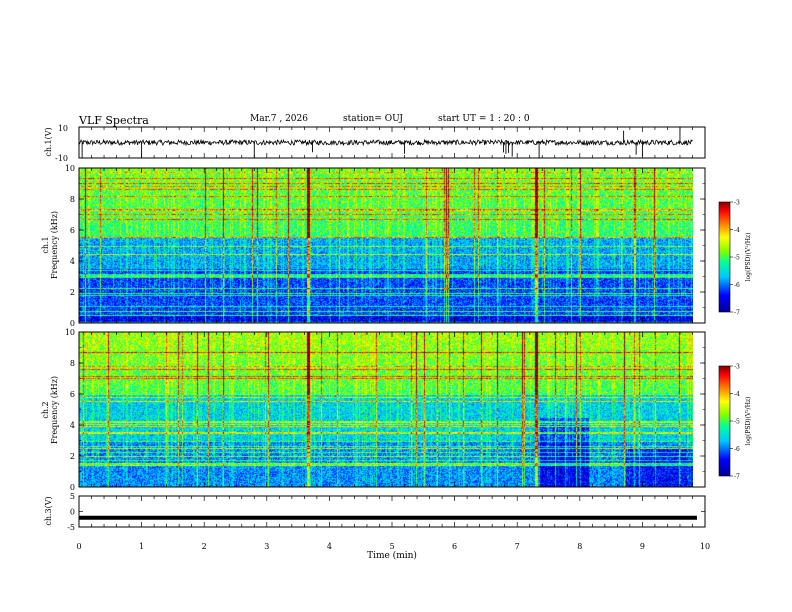 The image size is (792, 612). Describe the element at coordinates (266, 546) in the screenshot. I see `x-tick-label: 3` at that location.